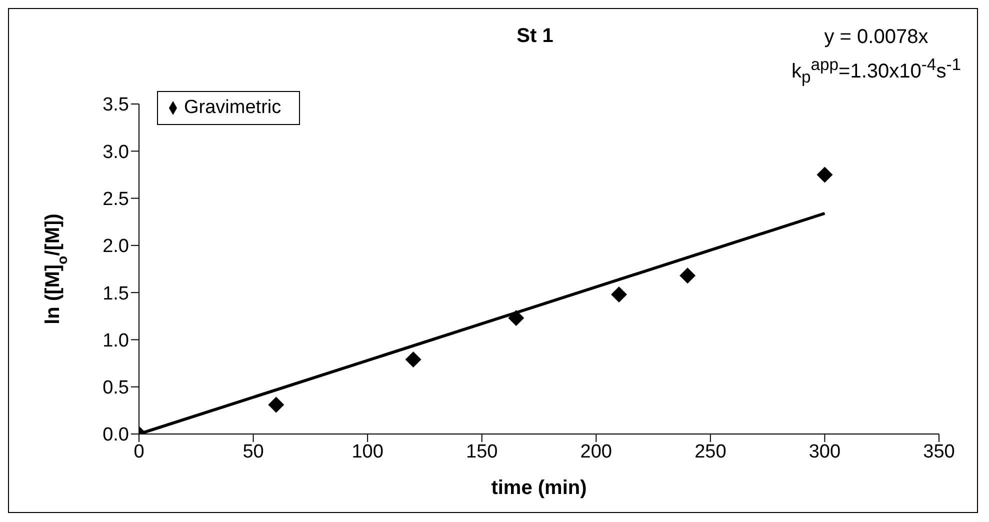 The width and height of the screenshot is (989, 522). Describe the element at coordinates (115, 247) in the screenshot. I see `y-tick-label: 2.0` at that location.